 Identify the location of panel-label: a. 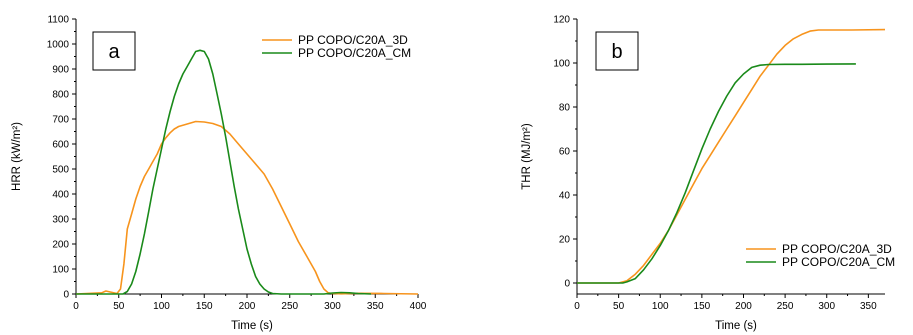
(114, 52).